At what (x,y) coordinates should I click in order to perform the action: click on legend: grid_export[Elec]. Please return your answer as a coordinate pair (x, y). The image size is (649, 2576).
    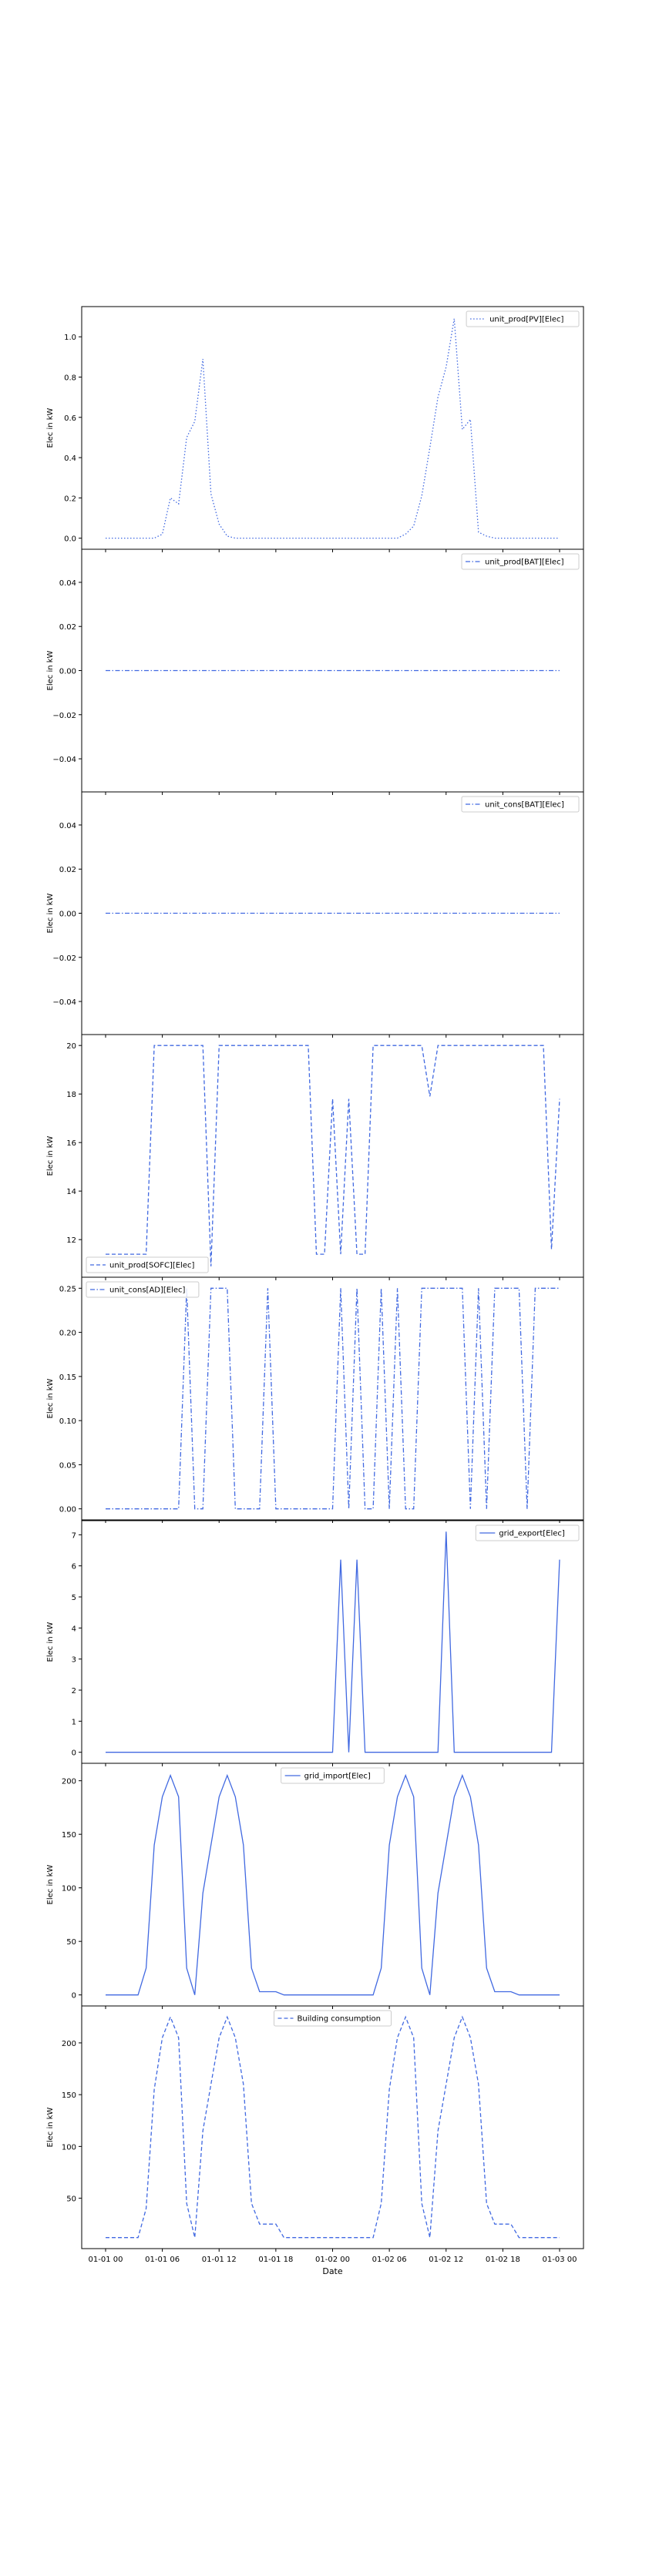
    Looking at the image, I should click on (527, 1532).